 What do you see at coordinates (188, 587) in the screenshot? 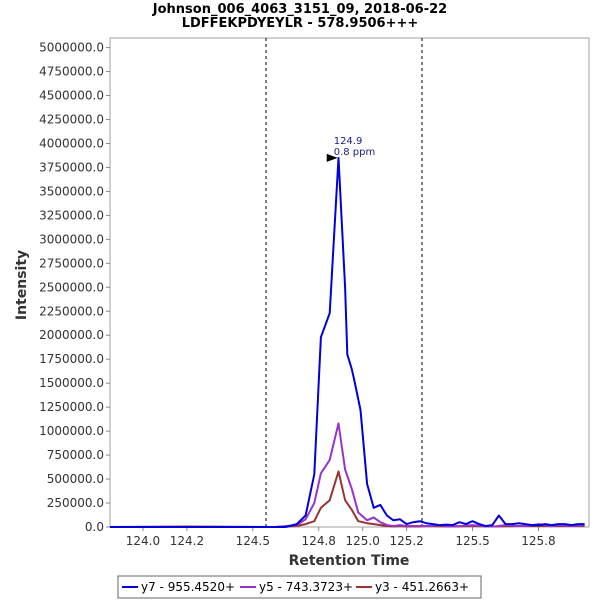
I see `legend-label: y7 - 955.4520+` at bounding box center [188, 587].